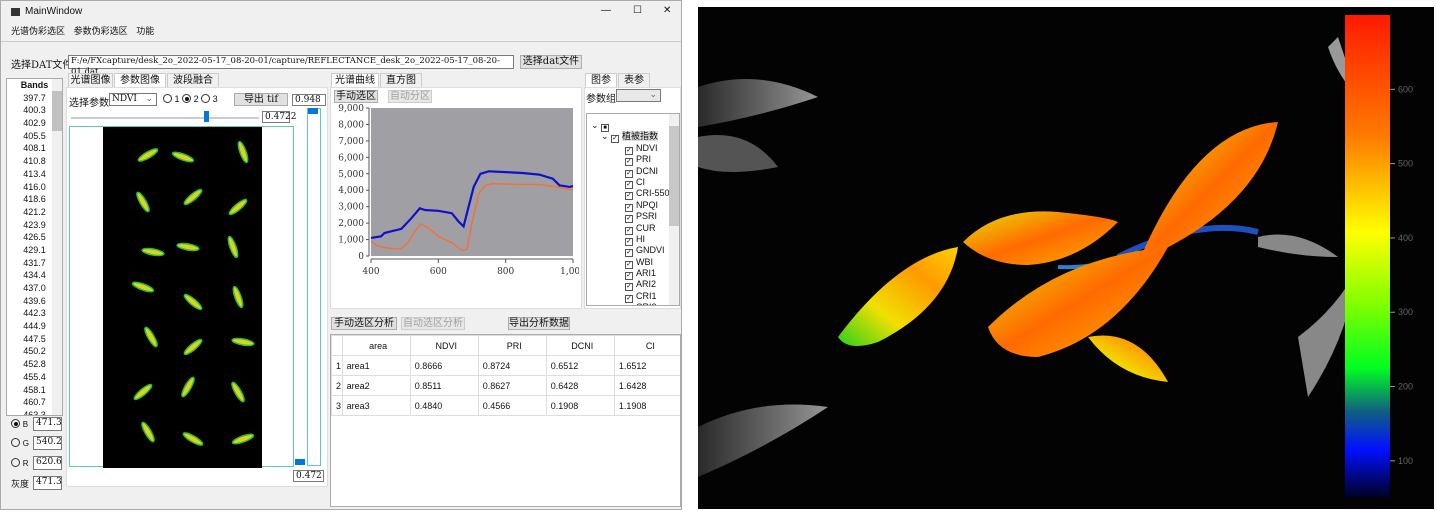  Describe the element at coordinates (34, 402) in the screenshot. I see `band-item: 460.7` at that location.